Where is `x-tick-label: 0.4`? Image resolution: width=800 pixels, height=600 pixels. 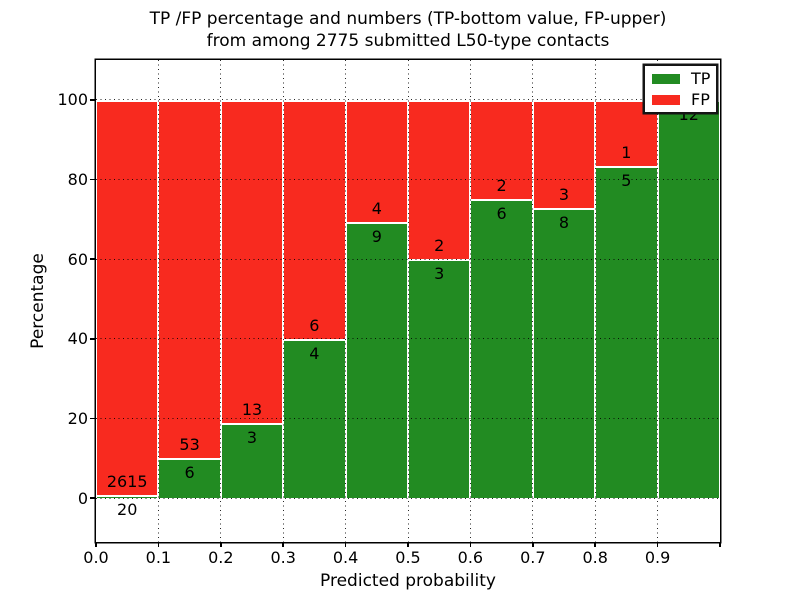
x-tick-label: 0.4 is located at coordinates (345, 557).